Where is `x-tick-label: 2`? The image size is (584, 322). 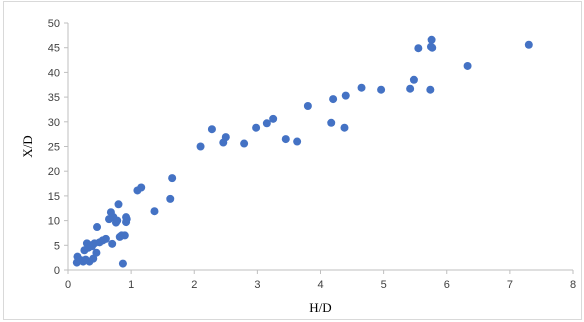 x-tick-label: 2 is located at coordinates (194, 285).